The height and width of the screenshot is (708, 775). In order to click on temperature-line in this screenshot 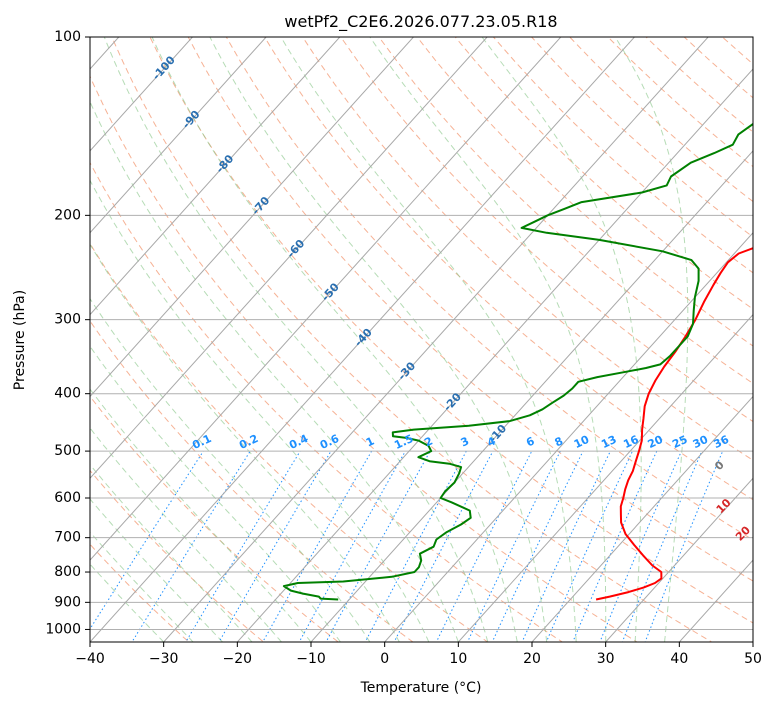, I will do `click(674, 424)`.